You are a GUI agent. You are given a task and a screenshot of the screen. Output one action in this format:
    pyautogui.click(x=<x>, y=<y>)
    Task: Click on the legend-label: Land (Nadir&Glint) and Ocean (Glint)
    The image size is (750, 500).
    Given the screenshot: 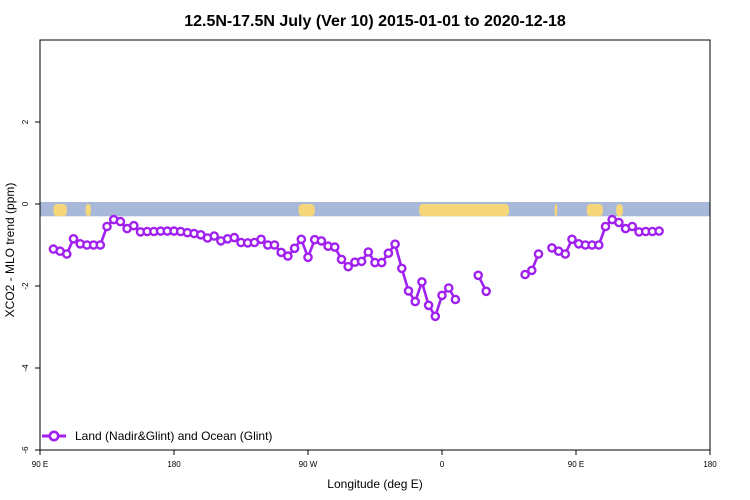 What is the action you would take?
    pyautogui.click(x=173, y=436)
    